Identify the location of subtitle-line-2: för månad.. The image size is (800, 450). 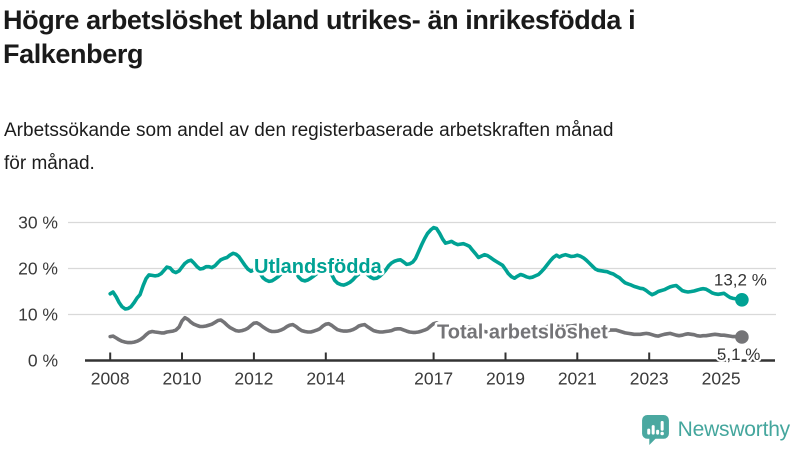
(49, 163).